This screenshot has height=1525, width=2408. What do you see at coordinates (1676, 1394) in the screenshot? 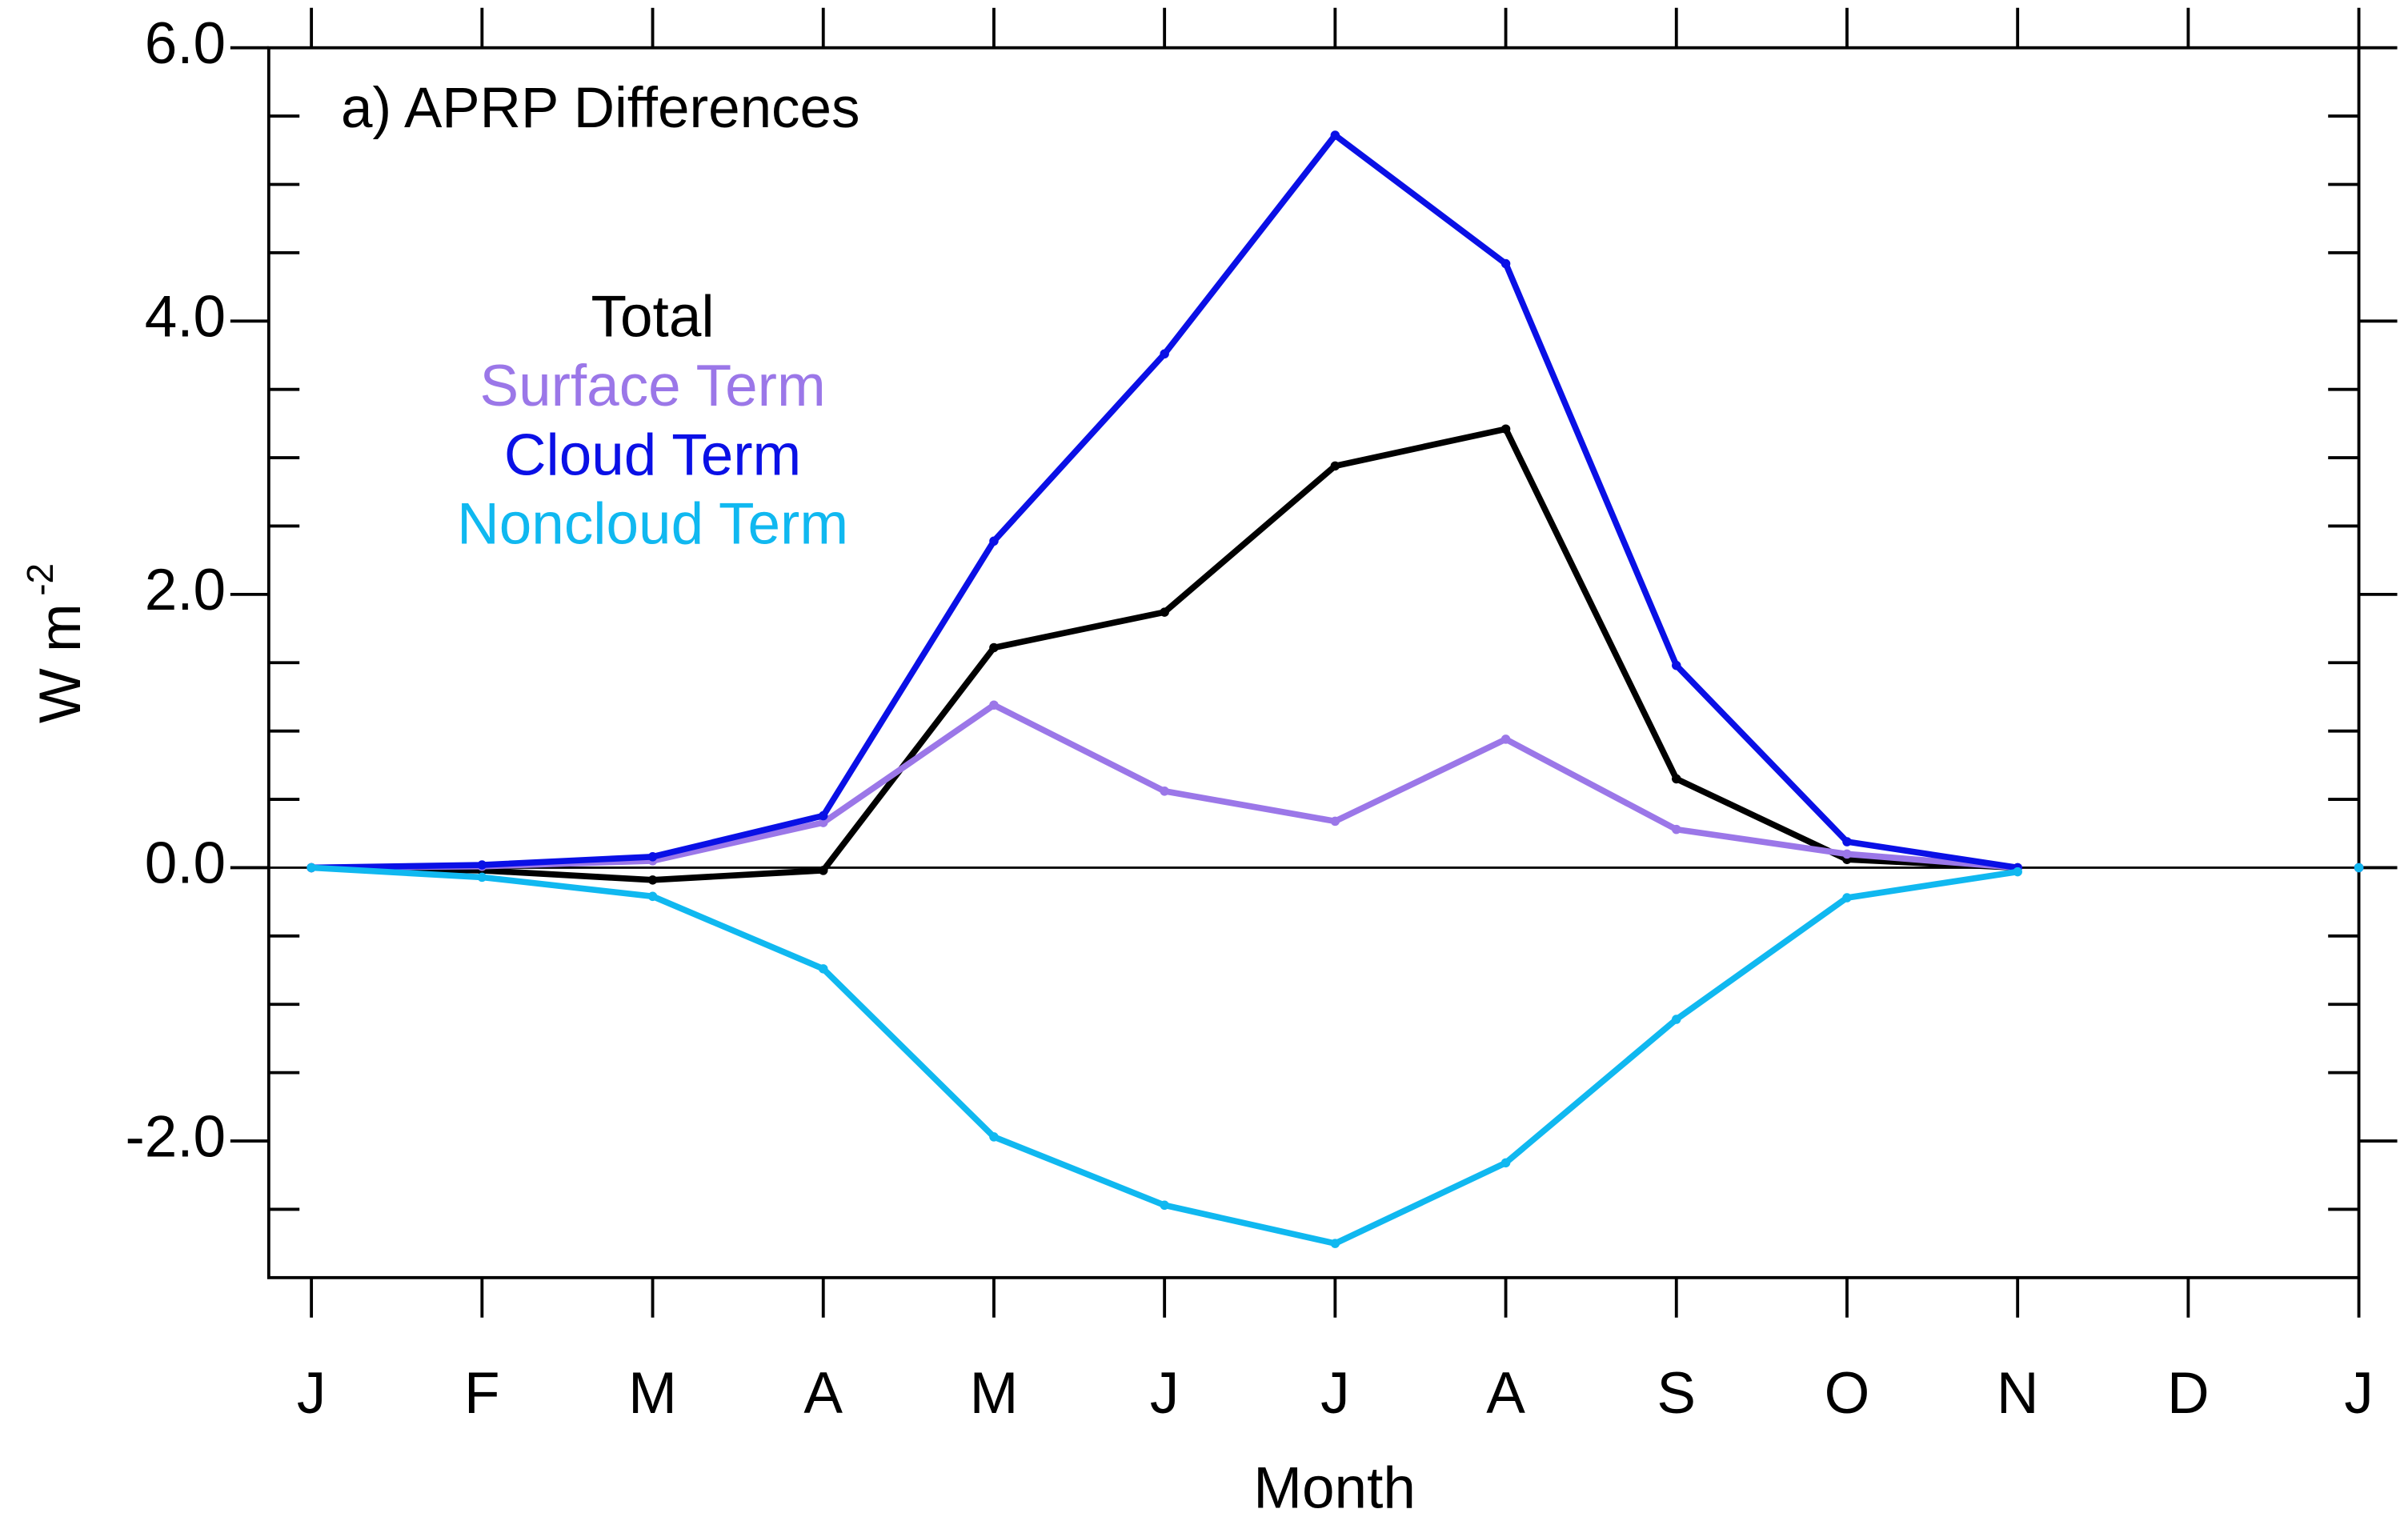
I see `x-tick-label: S` at bounding box center [1676, 1394].